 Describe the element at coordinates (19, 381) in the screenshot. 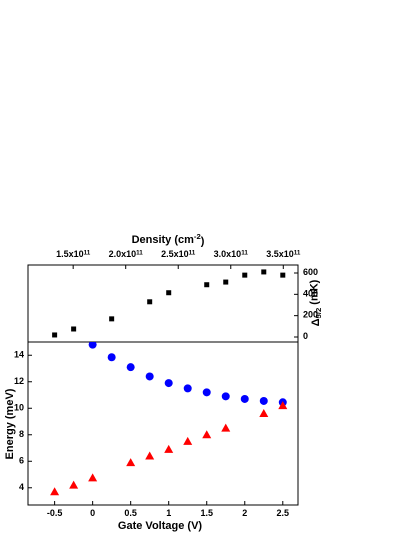

I see `y-tick-label: 12` at that location.